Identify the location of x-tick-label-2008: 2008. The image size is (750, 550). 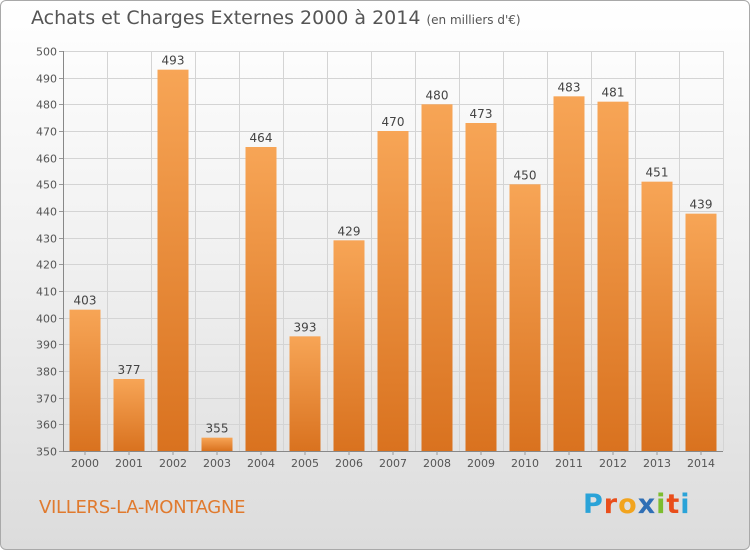
(437, 463).